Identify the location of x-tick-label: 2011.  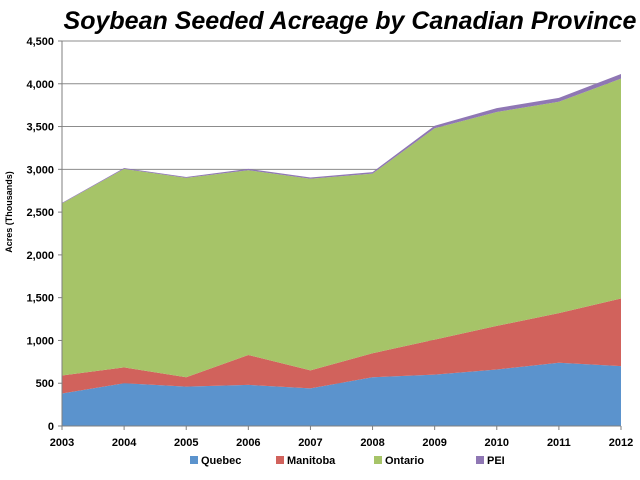
(559, 443).